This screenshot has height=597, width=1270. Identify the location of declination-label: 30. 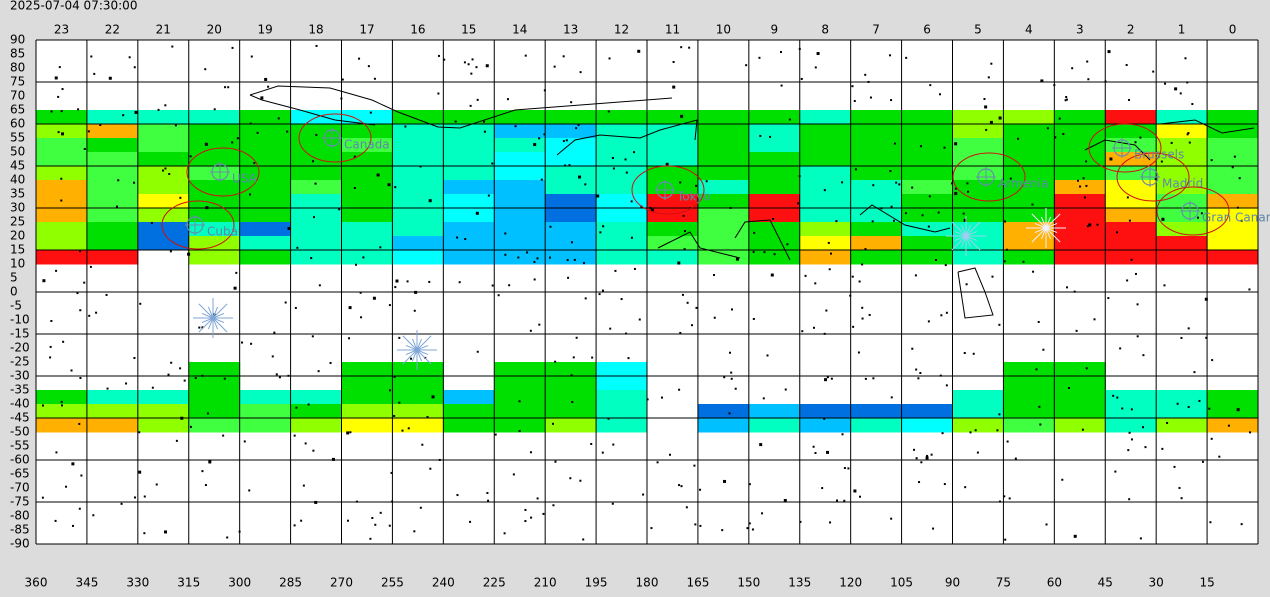
(17, 208).